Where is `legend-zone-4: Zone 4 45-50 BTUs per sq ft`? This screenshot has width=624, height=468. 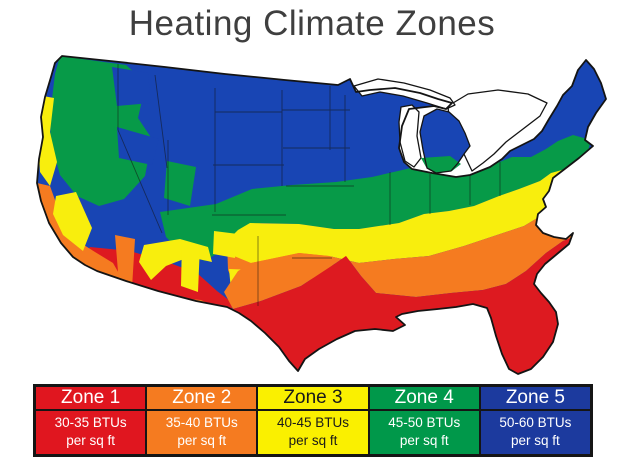
legend-zone-4: Zone 4 45-50 BTUs per sq ft is located at coordinates (423, 420).